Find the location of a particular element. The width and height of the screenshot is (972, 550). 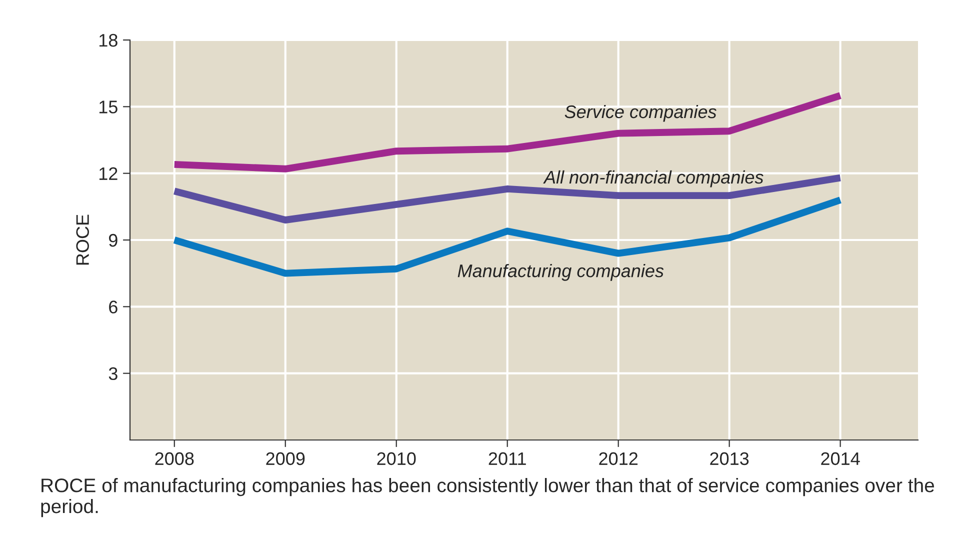

y-tick-label: 3 is located at coordinates (113, 373).